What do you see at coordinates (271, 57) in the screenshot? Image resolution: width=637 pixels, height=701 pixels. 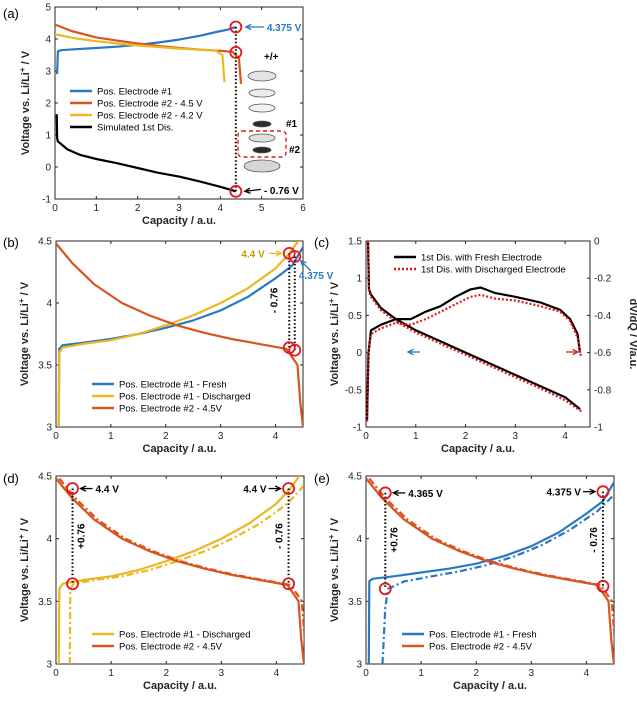 I see `inset-label: +/+` at bounding box center [271, 57].